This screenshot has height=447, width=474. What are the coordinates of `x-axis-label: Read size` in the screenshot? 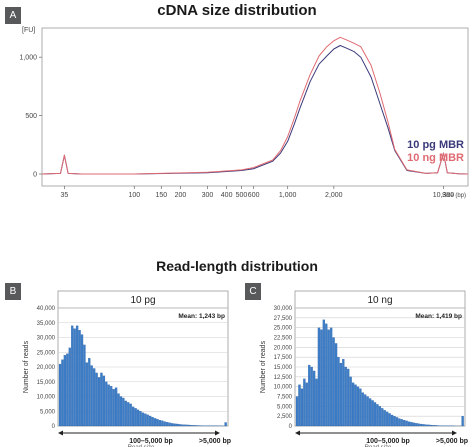 It's located at (378, 446).